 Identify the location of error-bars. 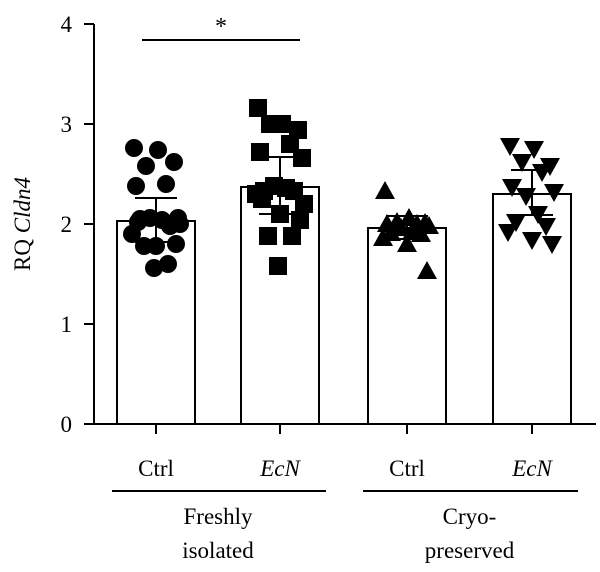
(344, 199).